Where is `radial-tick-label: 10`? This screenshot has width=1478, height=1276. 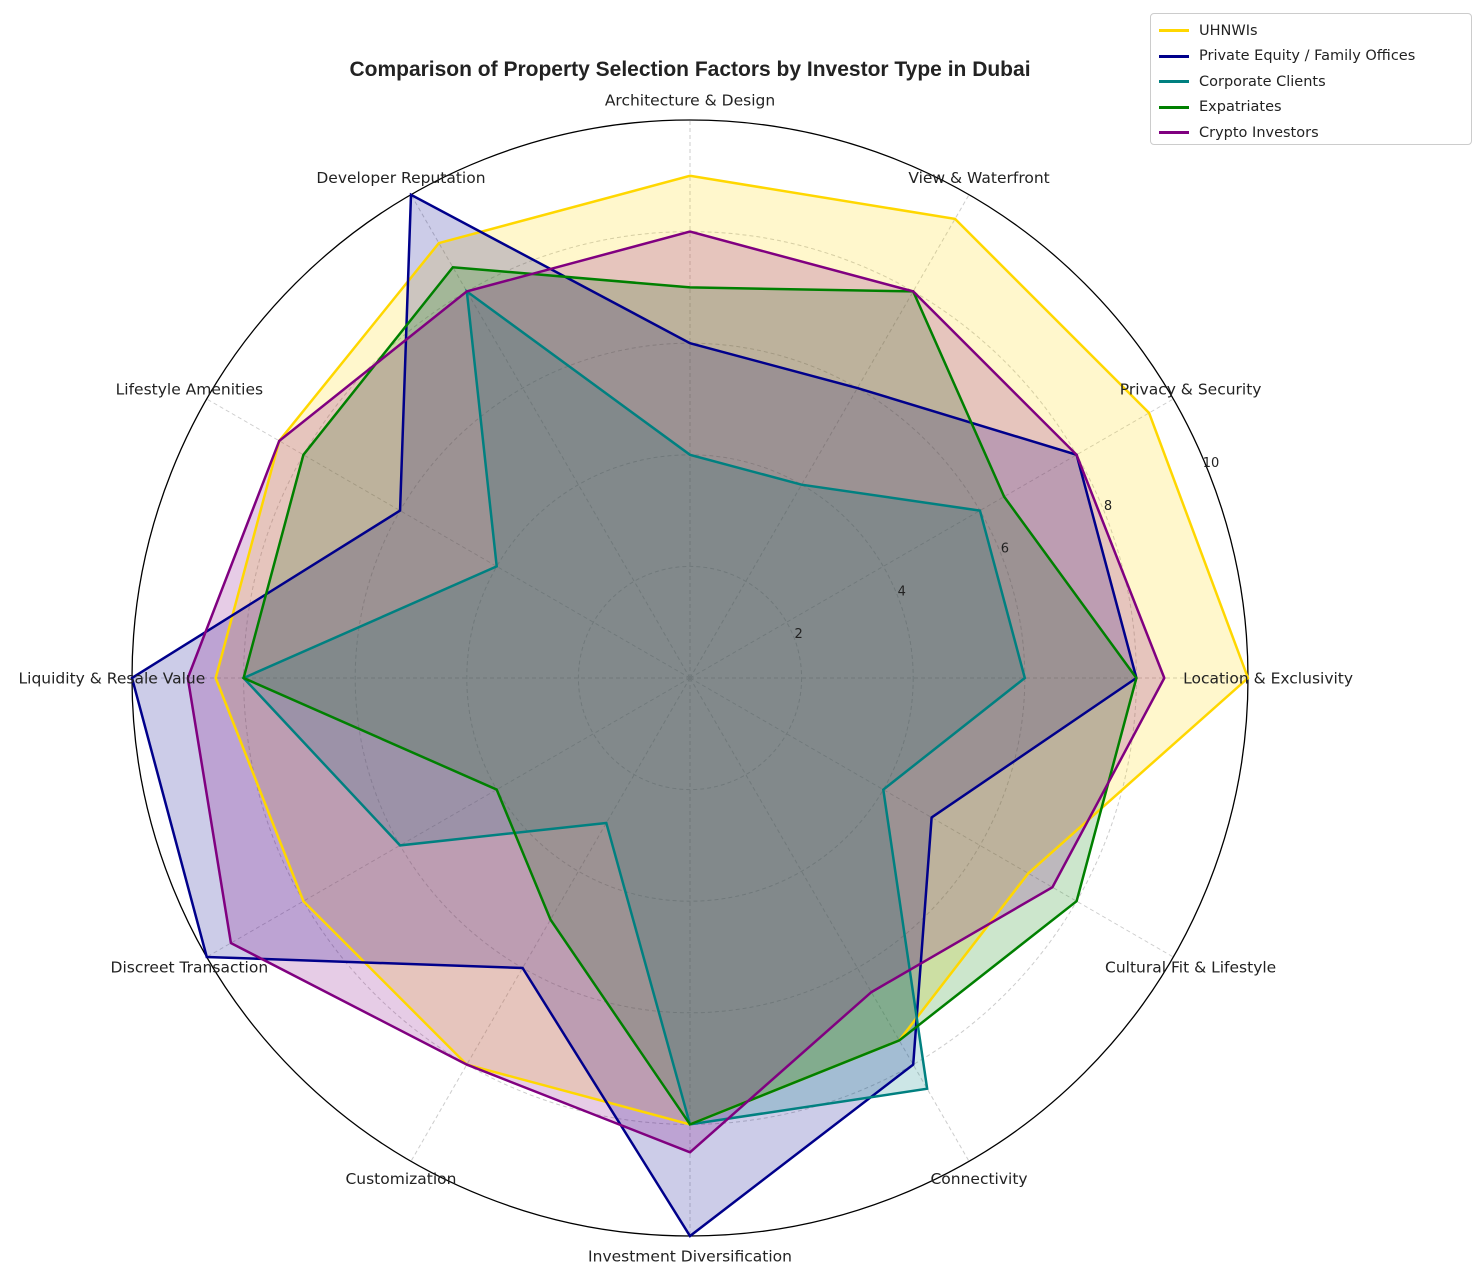 radial-tick-label: 10 is located at coordinates (1211, 463).